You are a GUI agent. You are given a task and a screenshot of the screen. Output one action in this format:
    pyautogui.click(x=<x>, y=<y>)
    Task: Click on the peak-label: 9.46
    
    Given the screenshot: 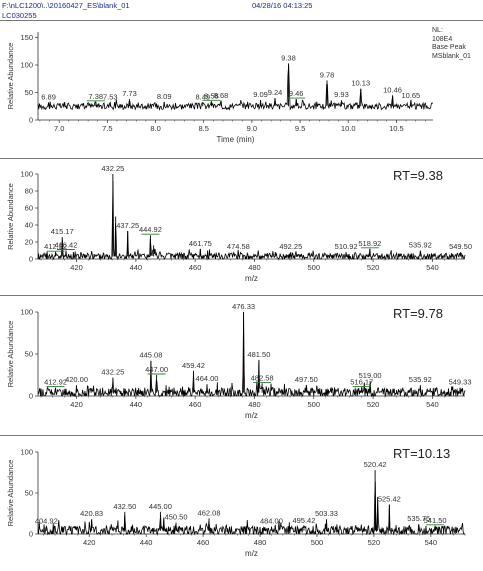 What is the action you would take?
    pyautogui.click(x=296, y=93)
    